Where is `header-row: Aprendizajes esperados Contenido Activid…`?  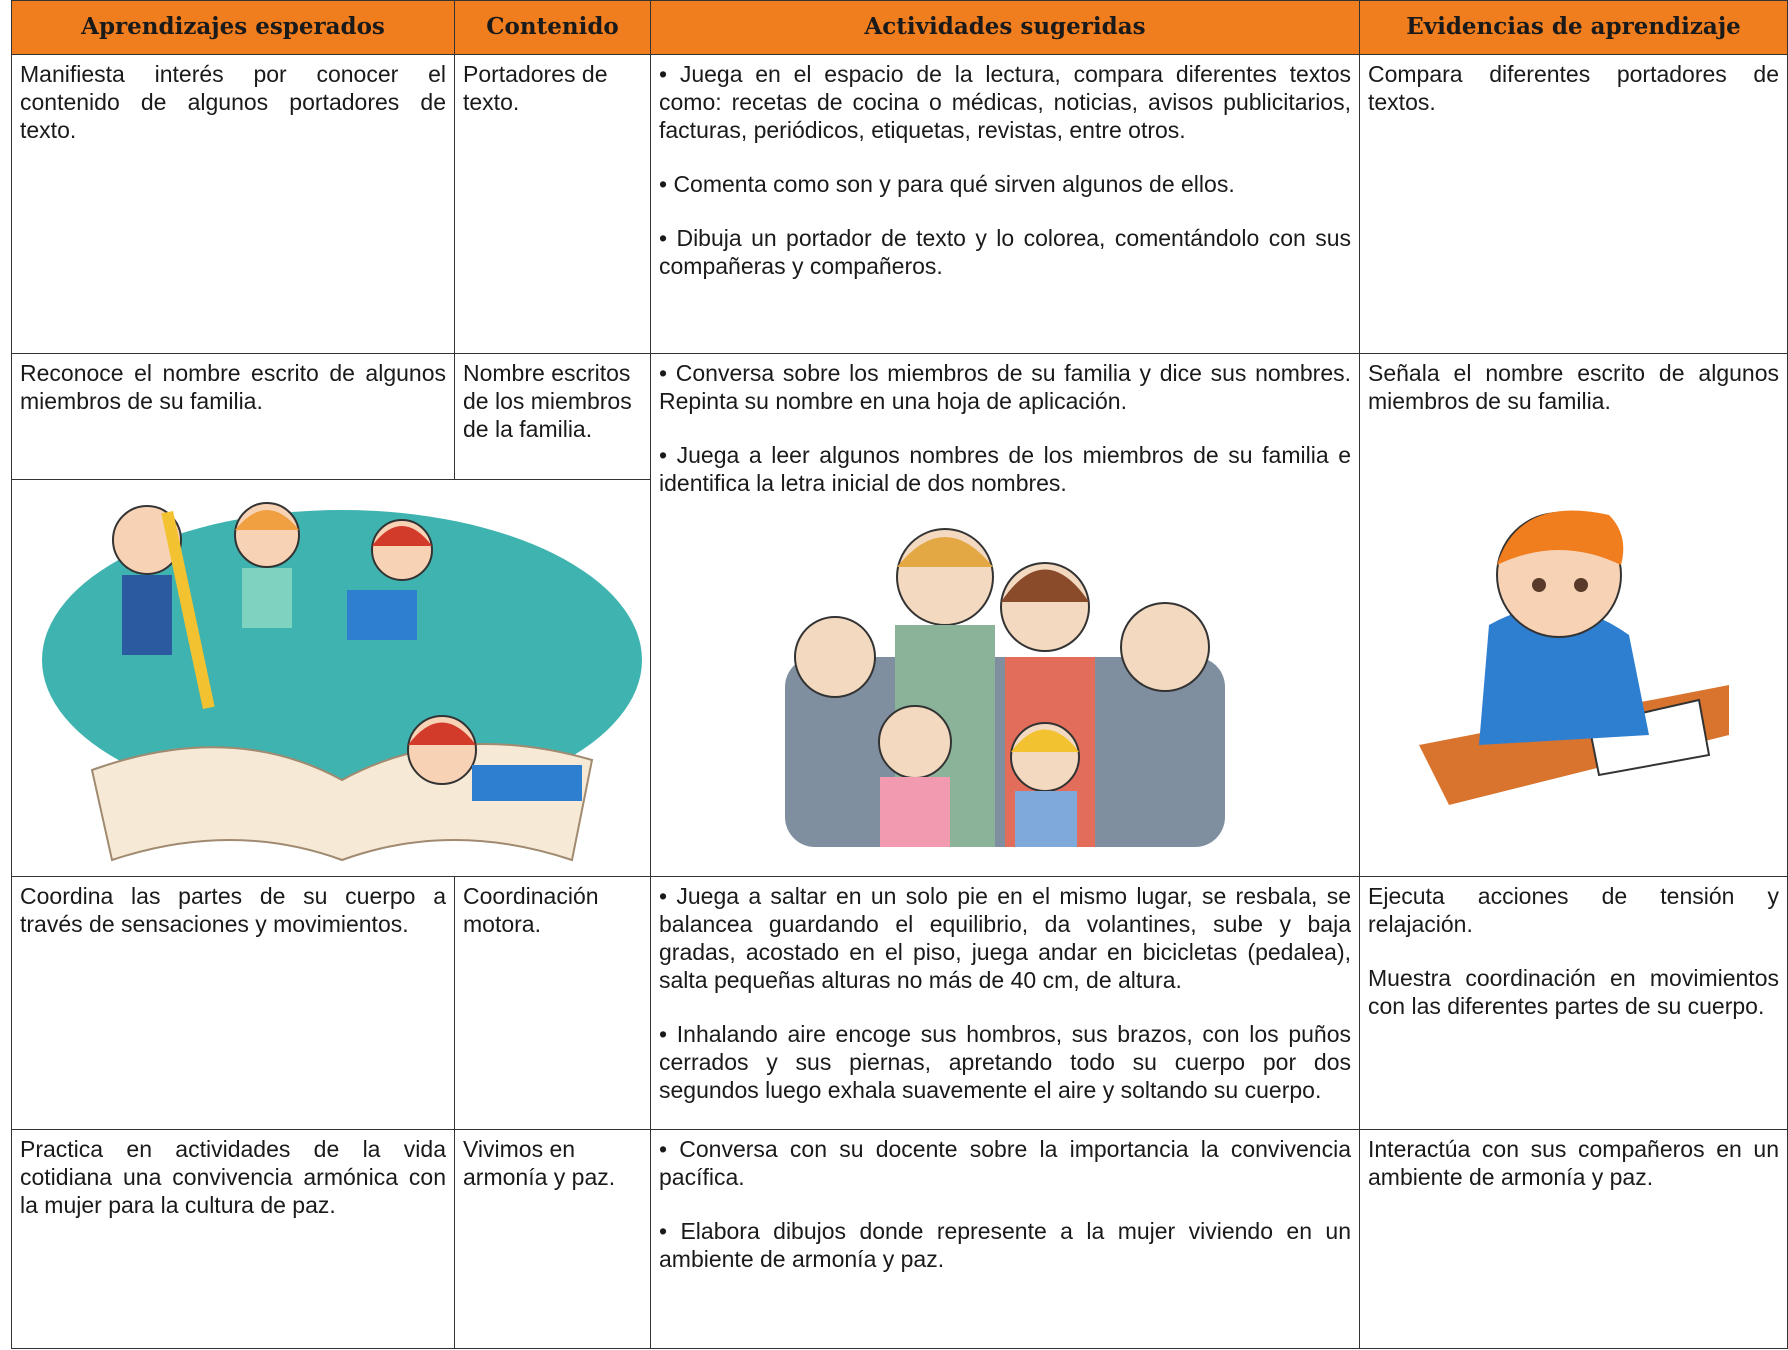
header-row: Aprendizajes esperados Contenido Activid… is located at coordinates (899, 27).